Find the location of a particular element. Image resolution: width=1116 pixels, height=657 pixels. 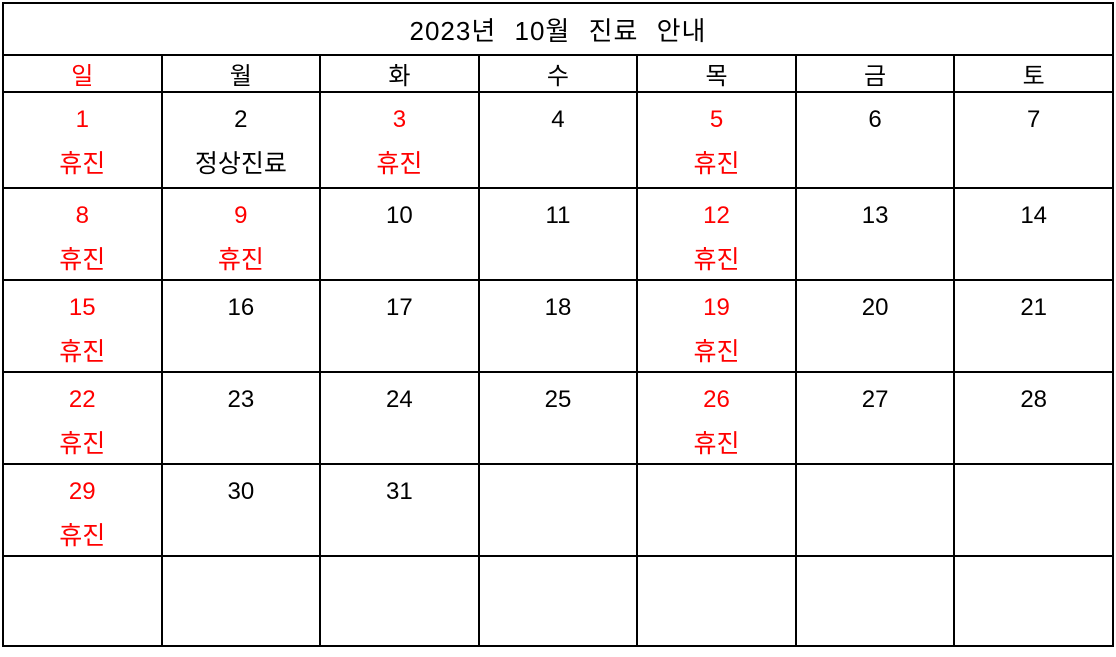

weekday-sat: 토 is located at coordinates (1033, 73).